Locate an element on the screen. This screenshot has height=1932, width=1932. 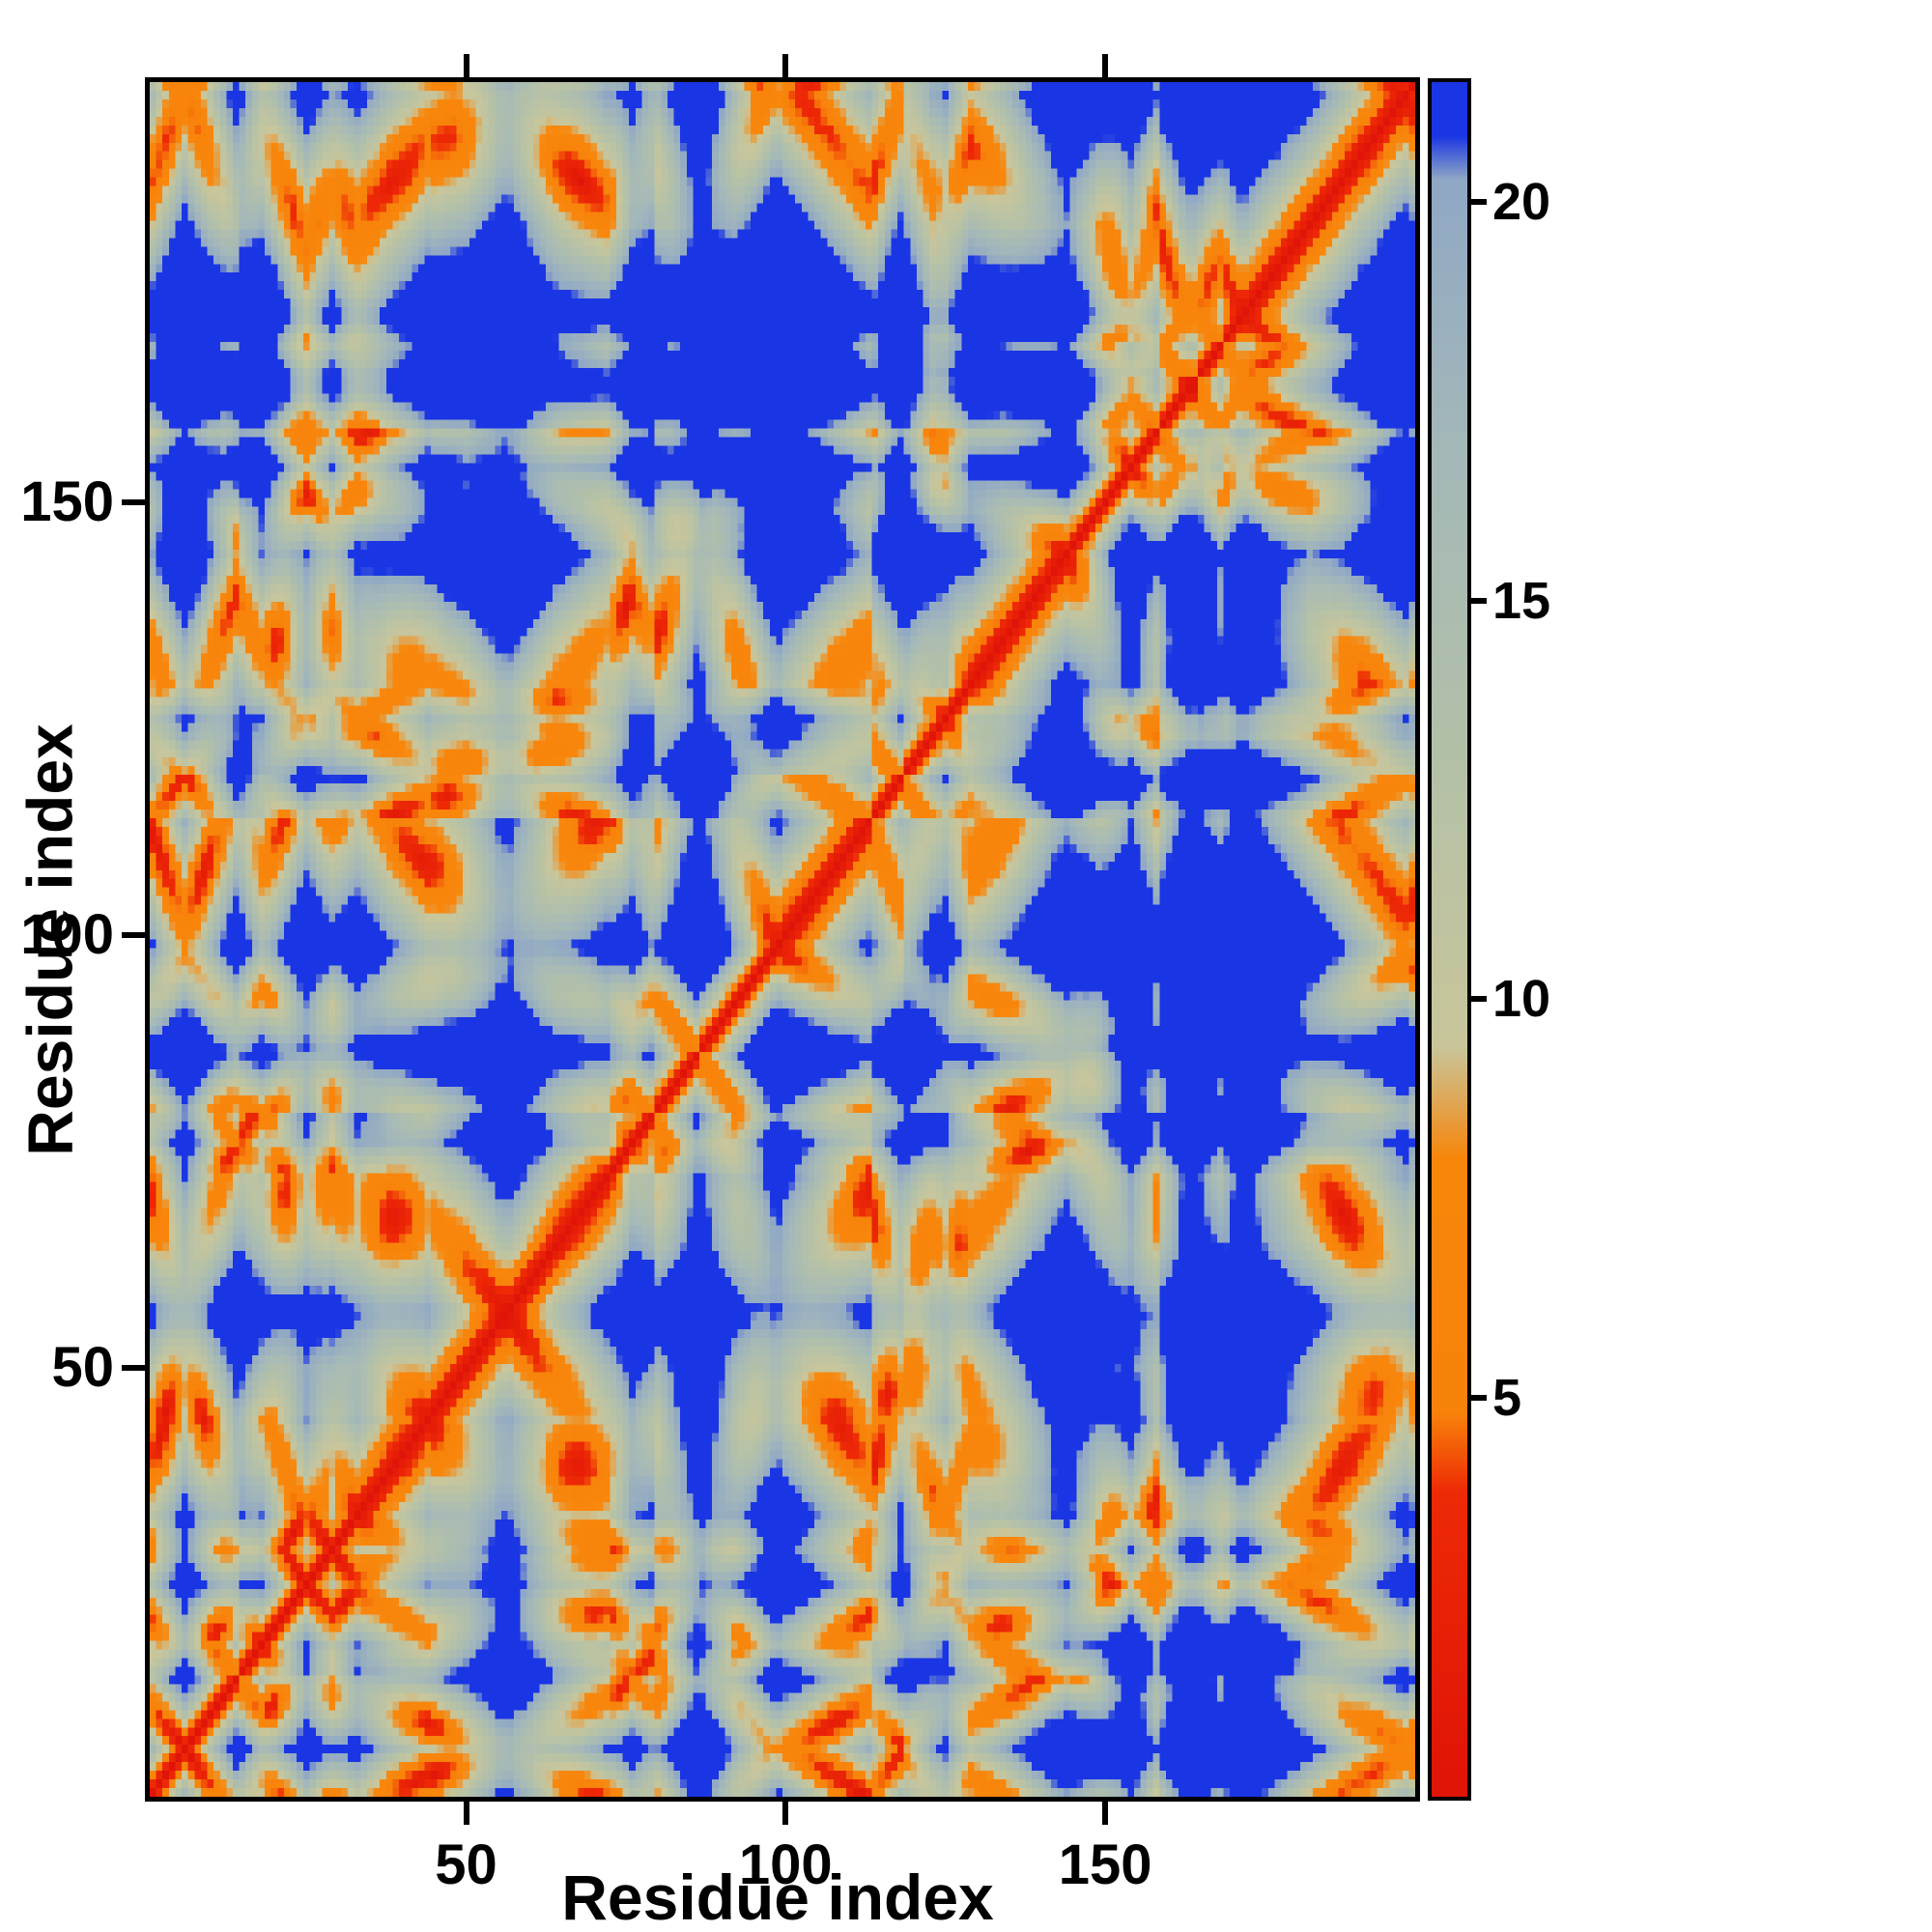
x-tick-label: 50 is located at coordinates (466, 1864).